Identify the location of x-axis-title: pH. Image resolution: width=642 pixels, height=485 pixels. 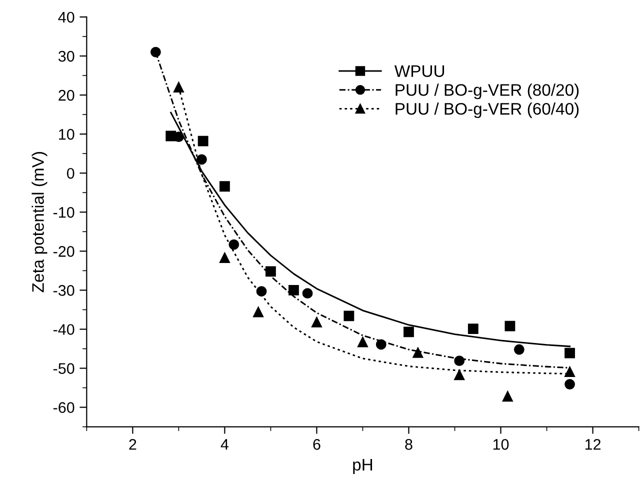
(362, 466).